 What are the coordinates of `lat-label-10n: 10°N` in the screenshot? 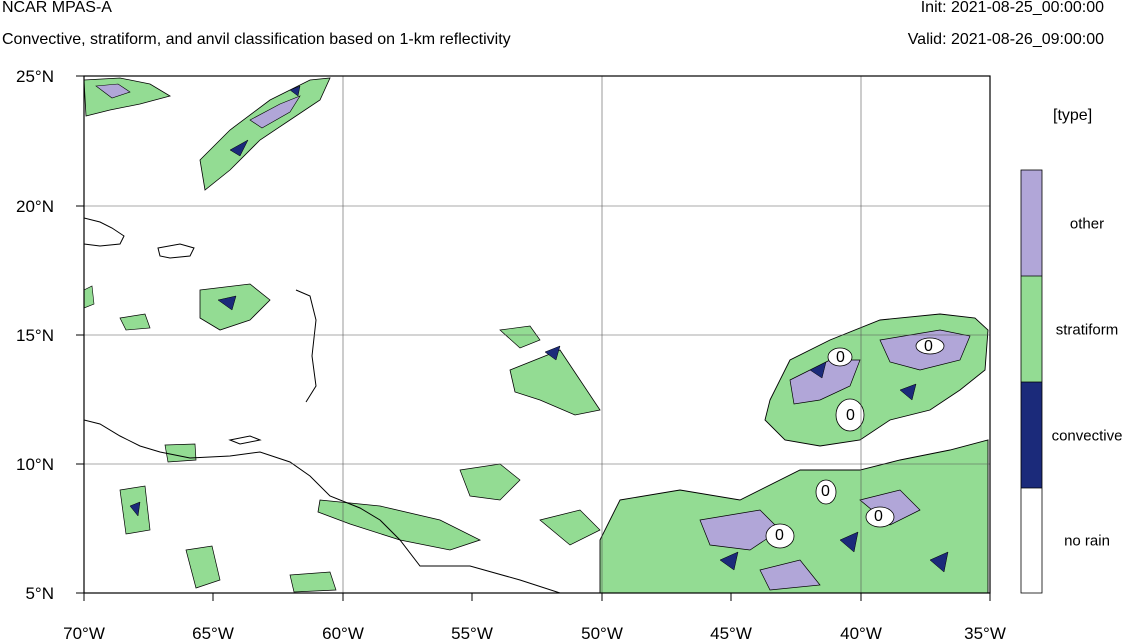 It's located at (35, 464).